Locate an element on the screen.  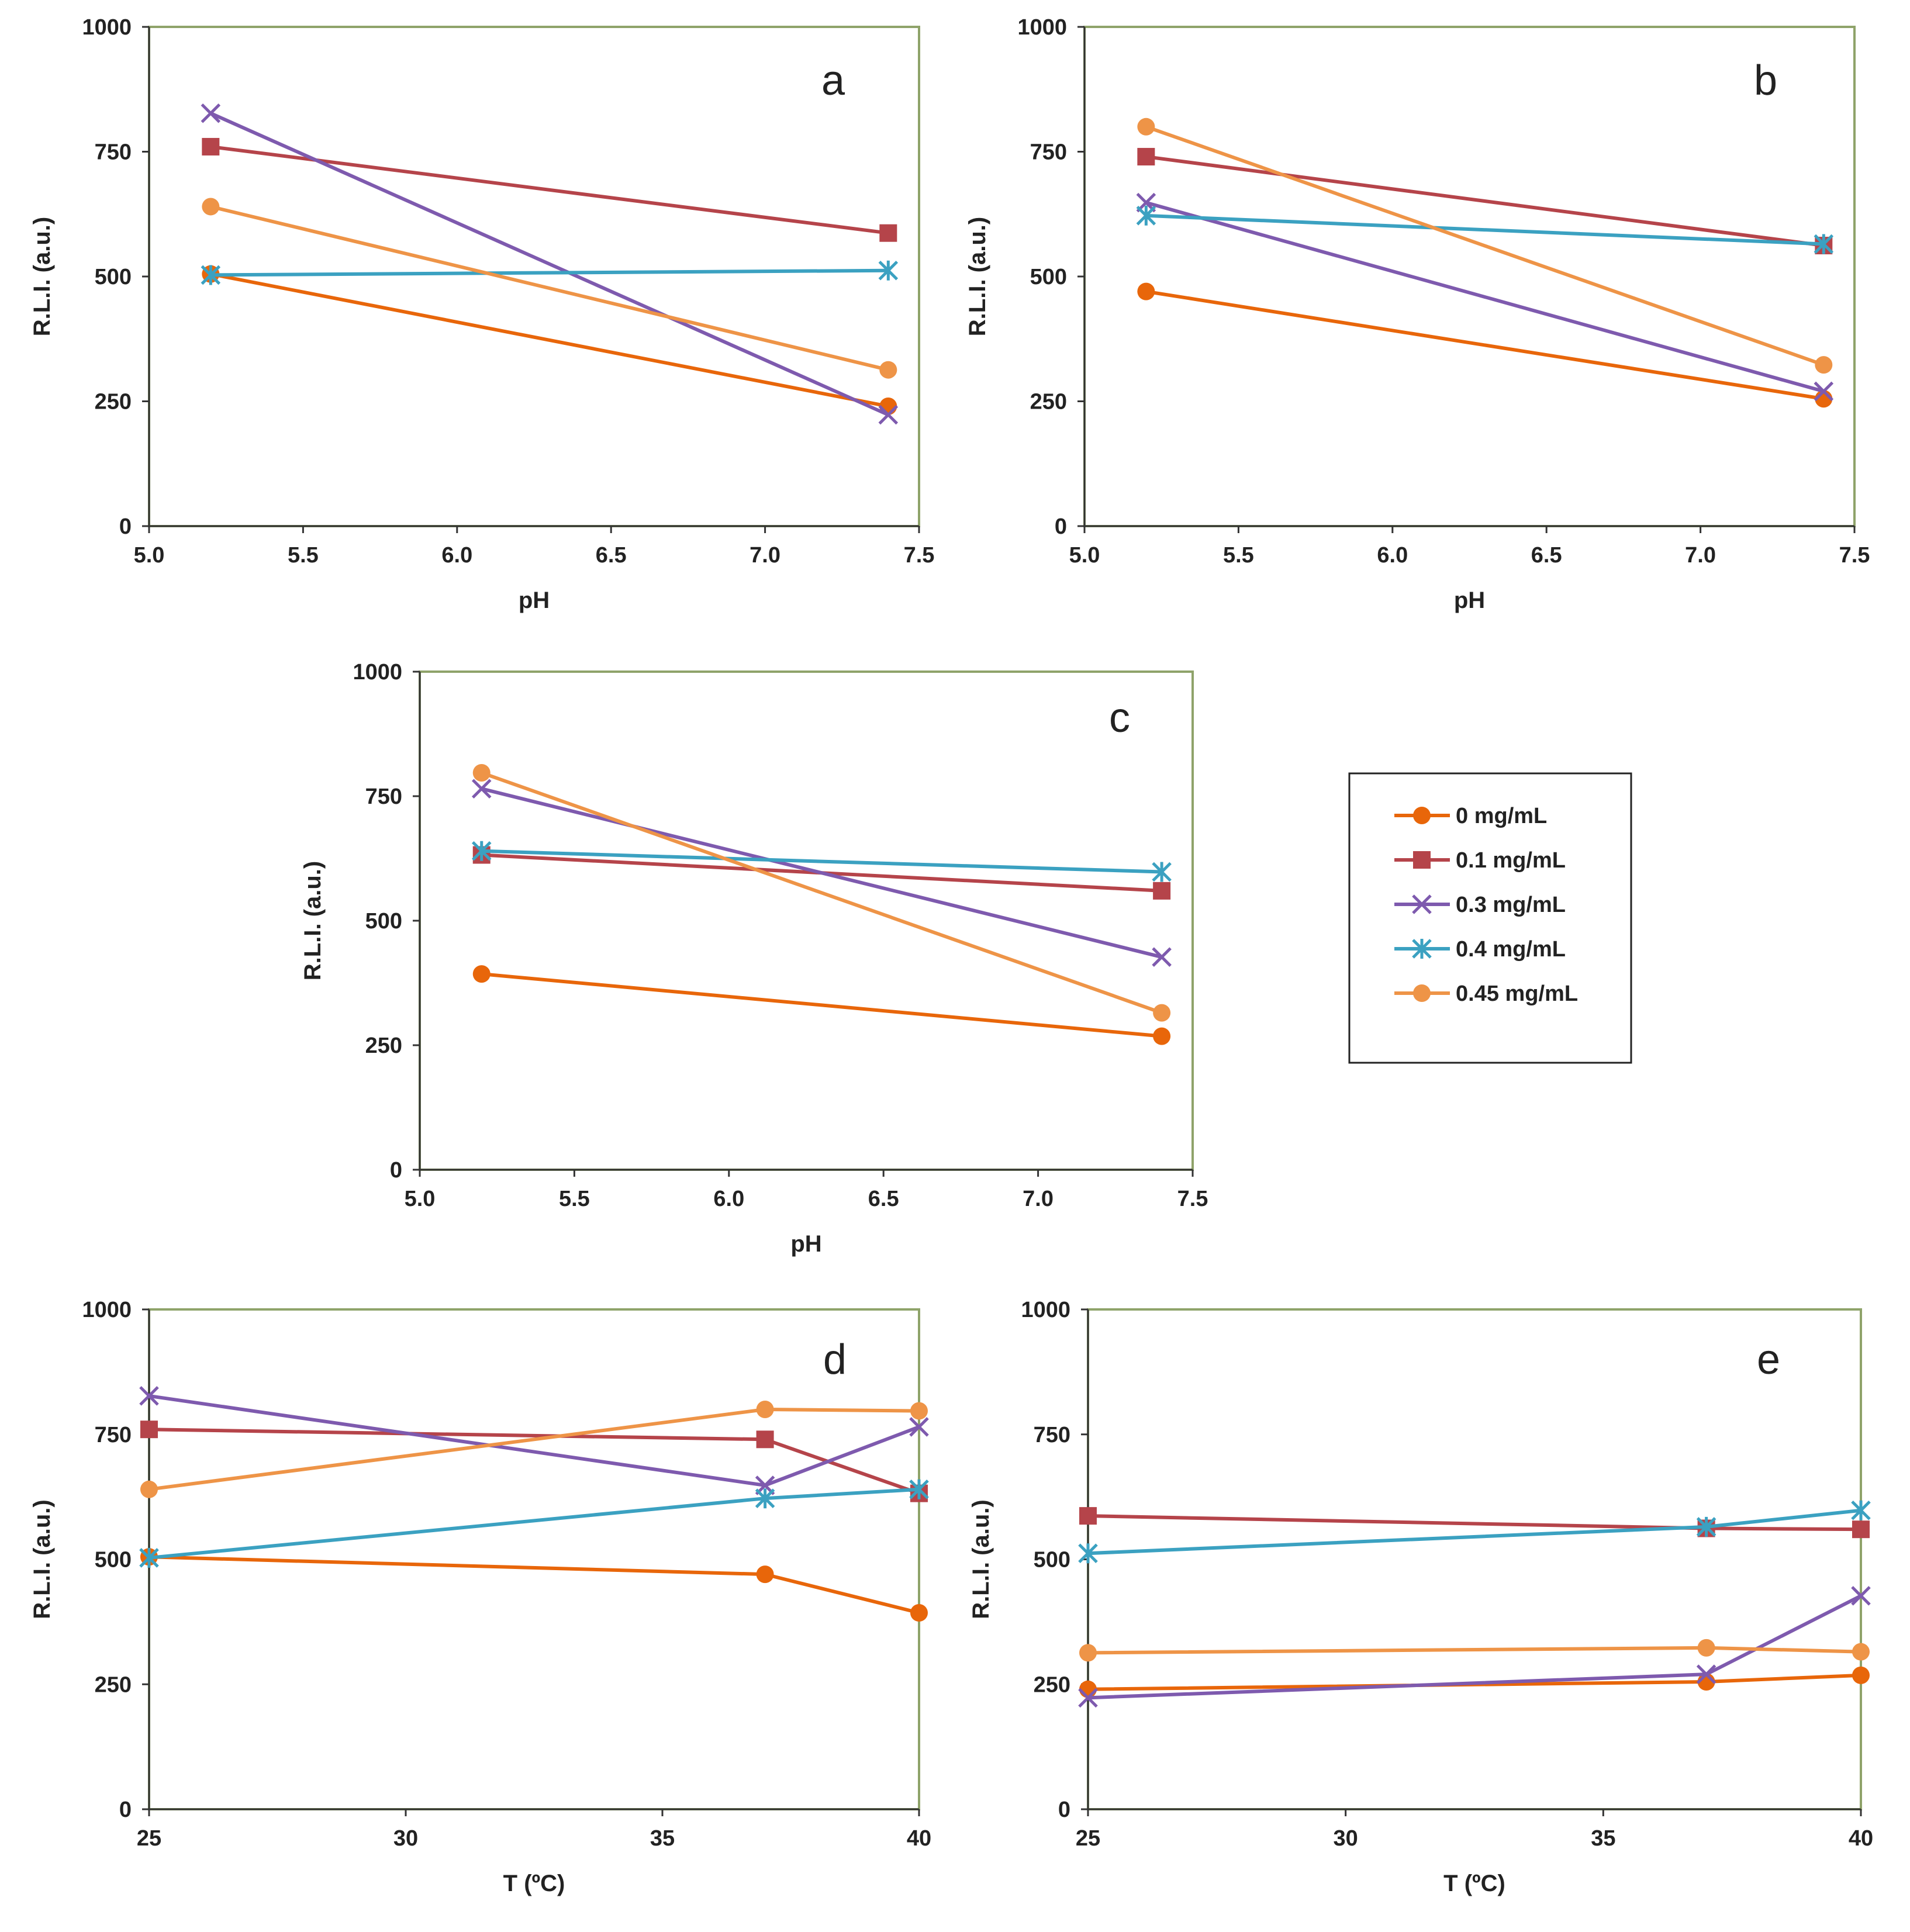
legend-box is located at coordinates (1490, 918).